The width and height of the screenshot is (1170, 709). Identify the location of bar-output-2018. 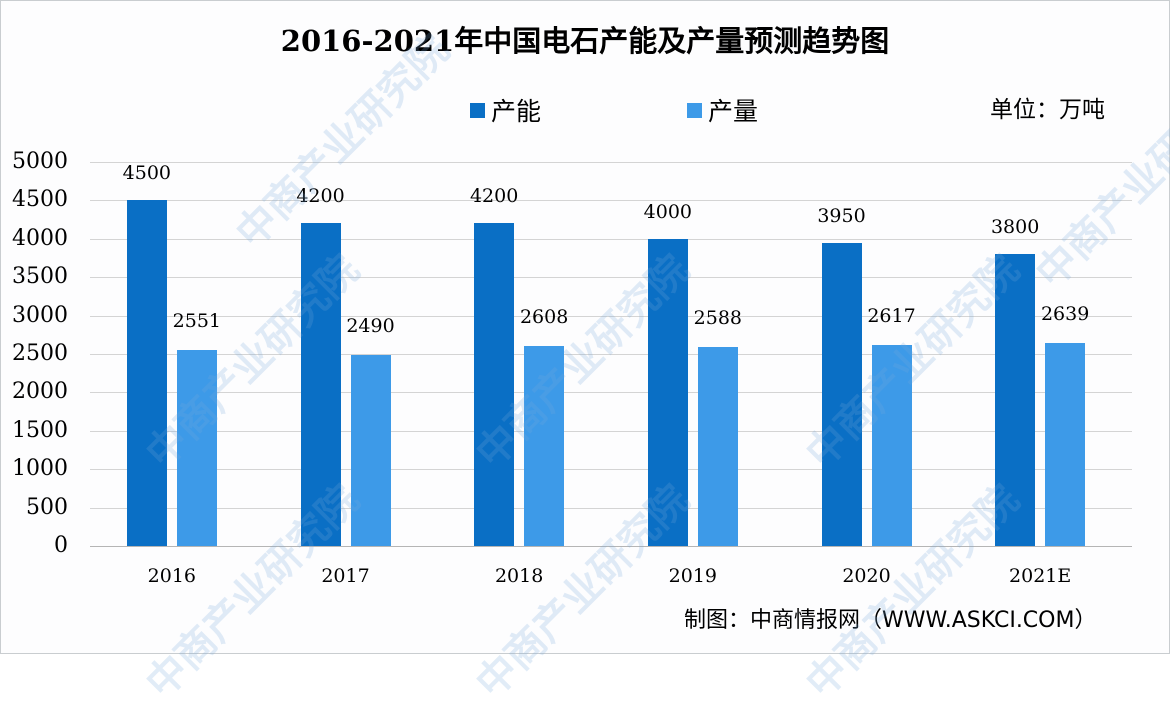
(544, 445).